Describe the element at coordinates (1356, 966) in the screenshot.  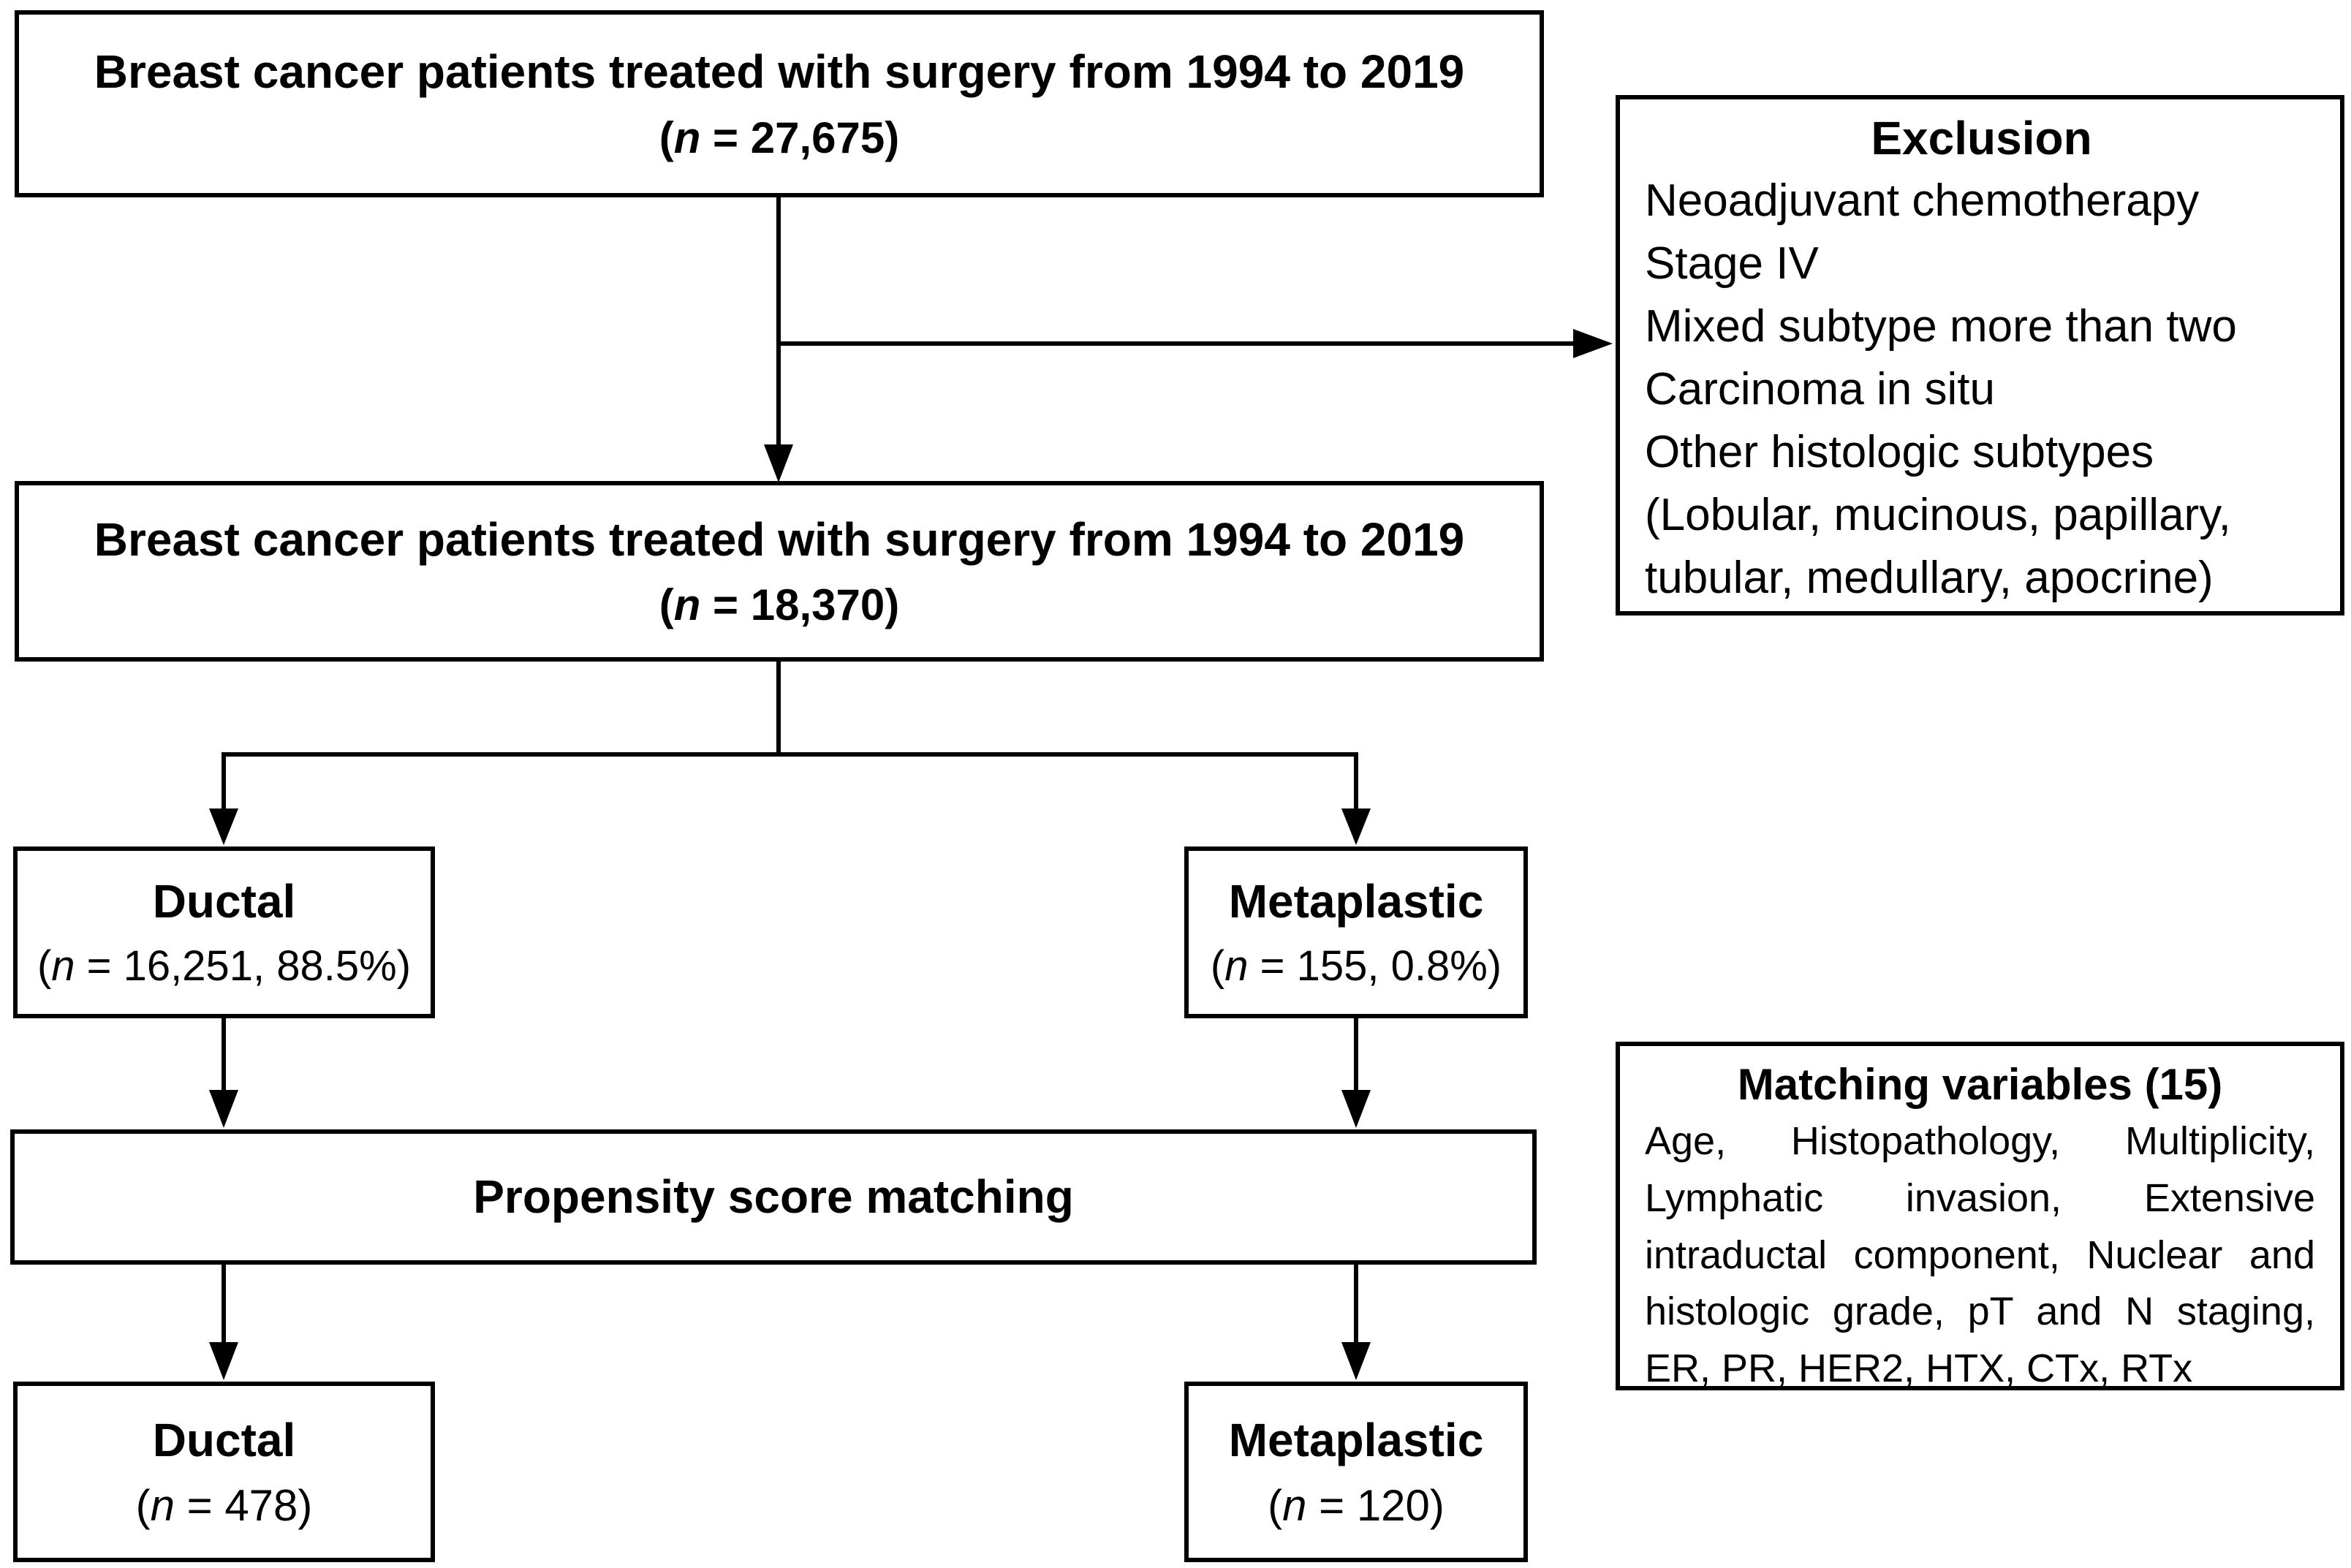
I see `metaplastic-pre-n: (n = 155, 0.8%)` at that location.